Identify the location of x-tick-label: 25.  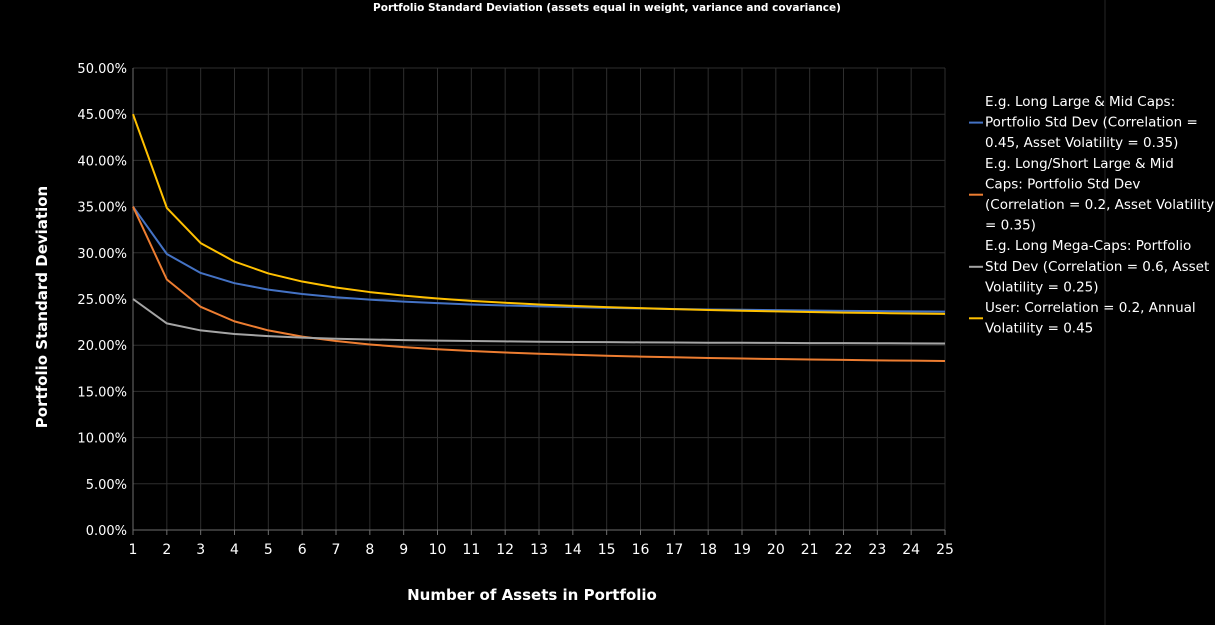
(945, 550).